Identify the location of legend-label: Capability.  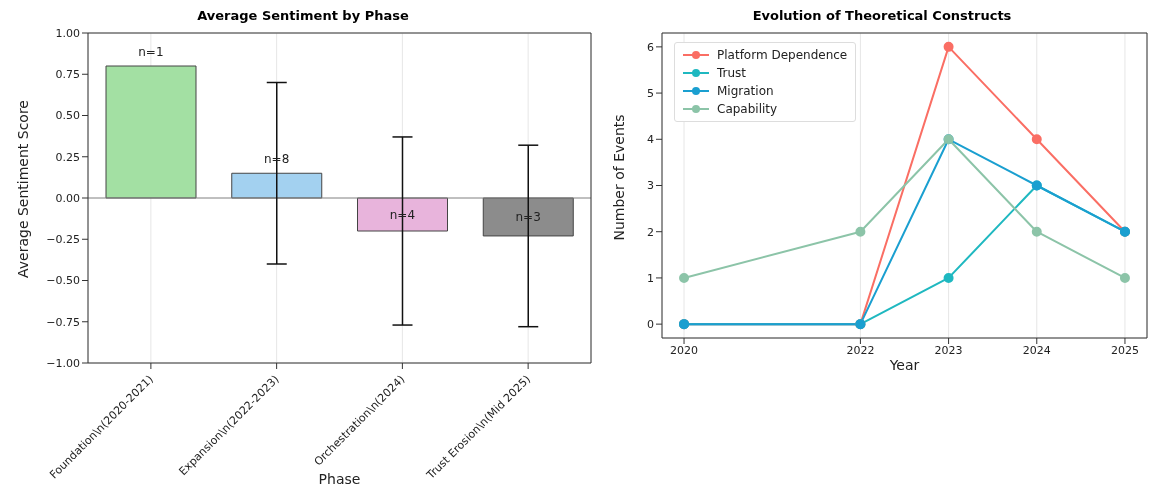
(747, 109).